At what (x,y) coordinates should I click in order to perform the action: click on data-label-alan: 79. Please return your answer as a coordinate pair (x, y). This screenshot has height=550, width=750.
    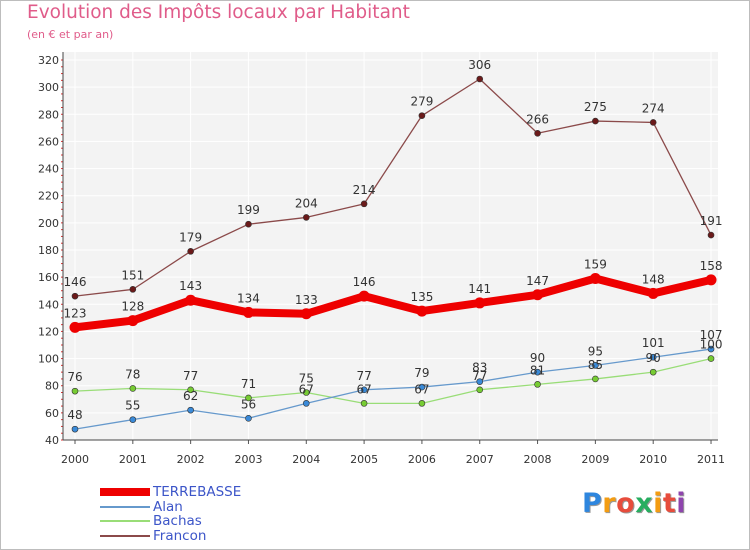
    Looking at the image, I should click on (421, 373).